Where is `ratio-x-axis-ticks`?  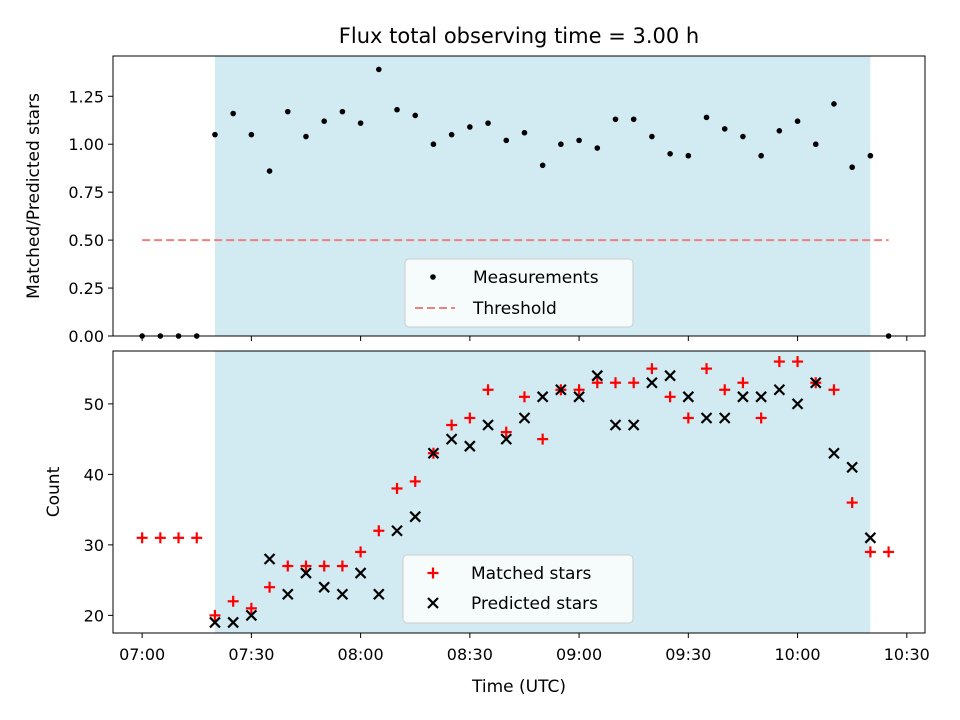
ratio-x-axis-ticks is located at coordinates (524, 338).